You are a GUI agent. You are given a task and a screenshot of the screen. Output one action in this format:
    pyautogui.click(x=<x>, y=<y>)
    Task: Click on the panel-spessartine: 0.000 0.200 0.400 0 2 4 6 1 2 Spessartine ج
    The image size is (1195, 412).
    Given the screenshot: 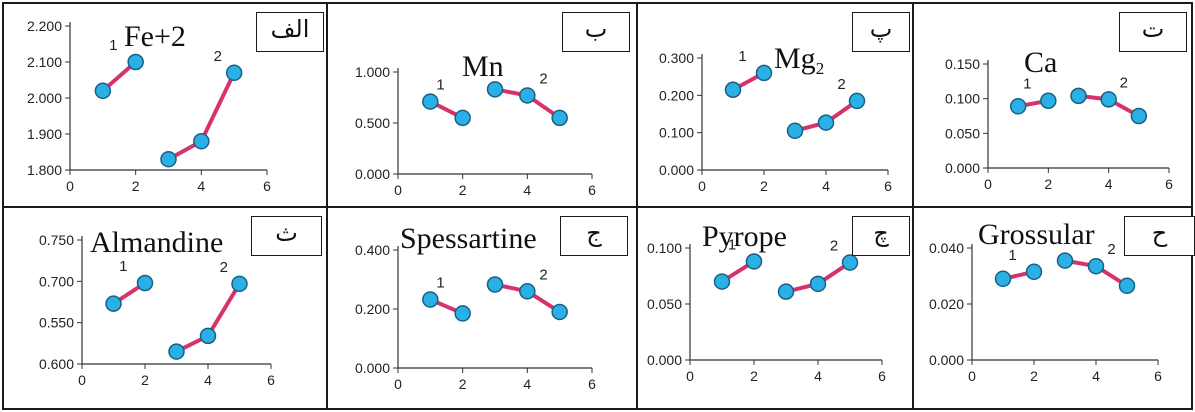 What is the action you would take?
    pyautogui.click(x=482, y=308)
    